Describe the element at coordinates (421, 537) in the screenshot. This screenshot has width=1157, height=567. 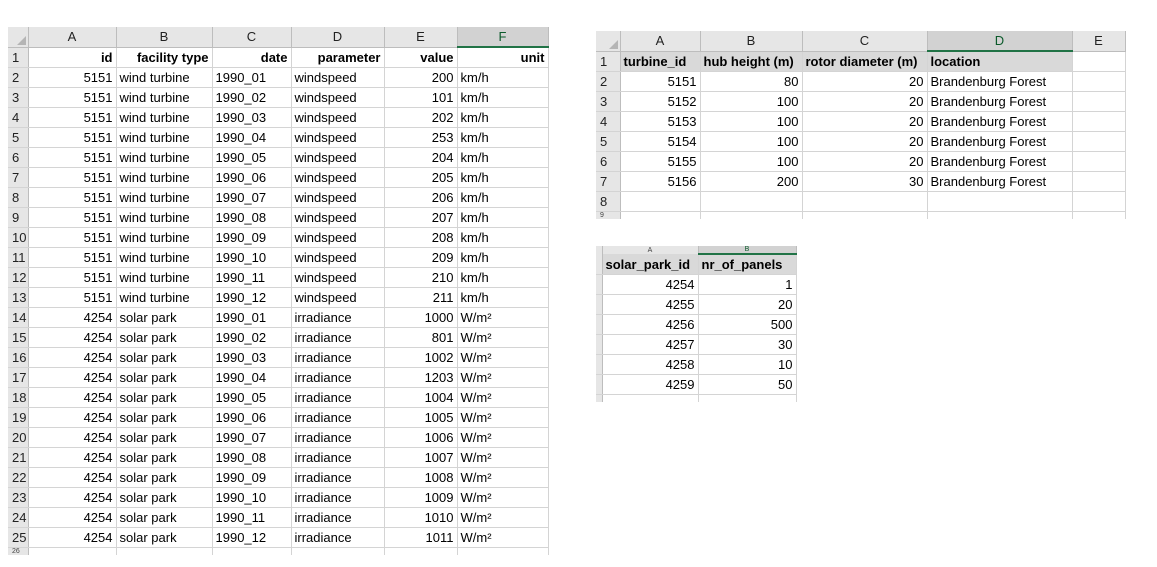
I see `table-cell: 1011` at that location.